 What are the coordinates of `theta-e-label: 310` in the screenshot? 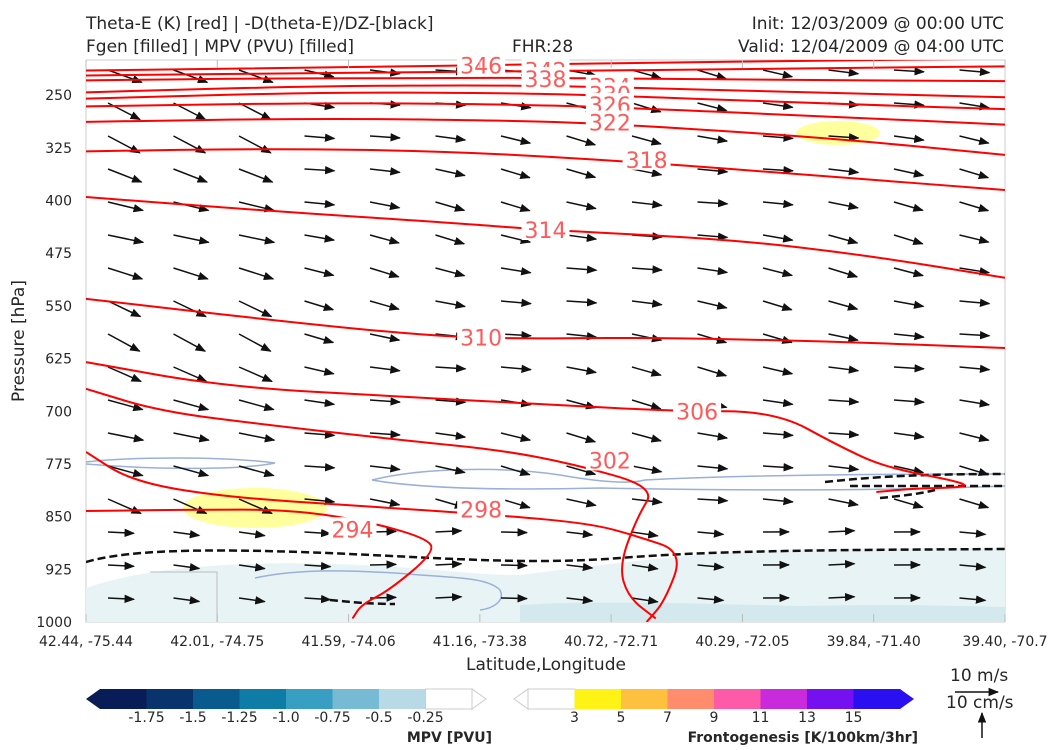 It's located at (481, 338).